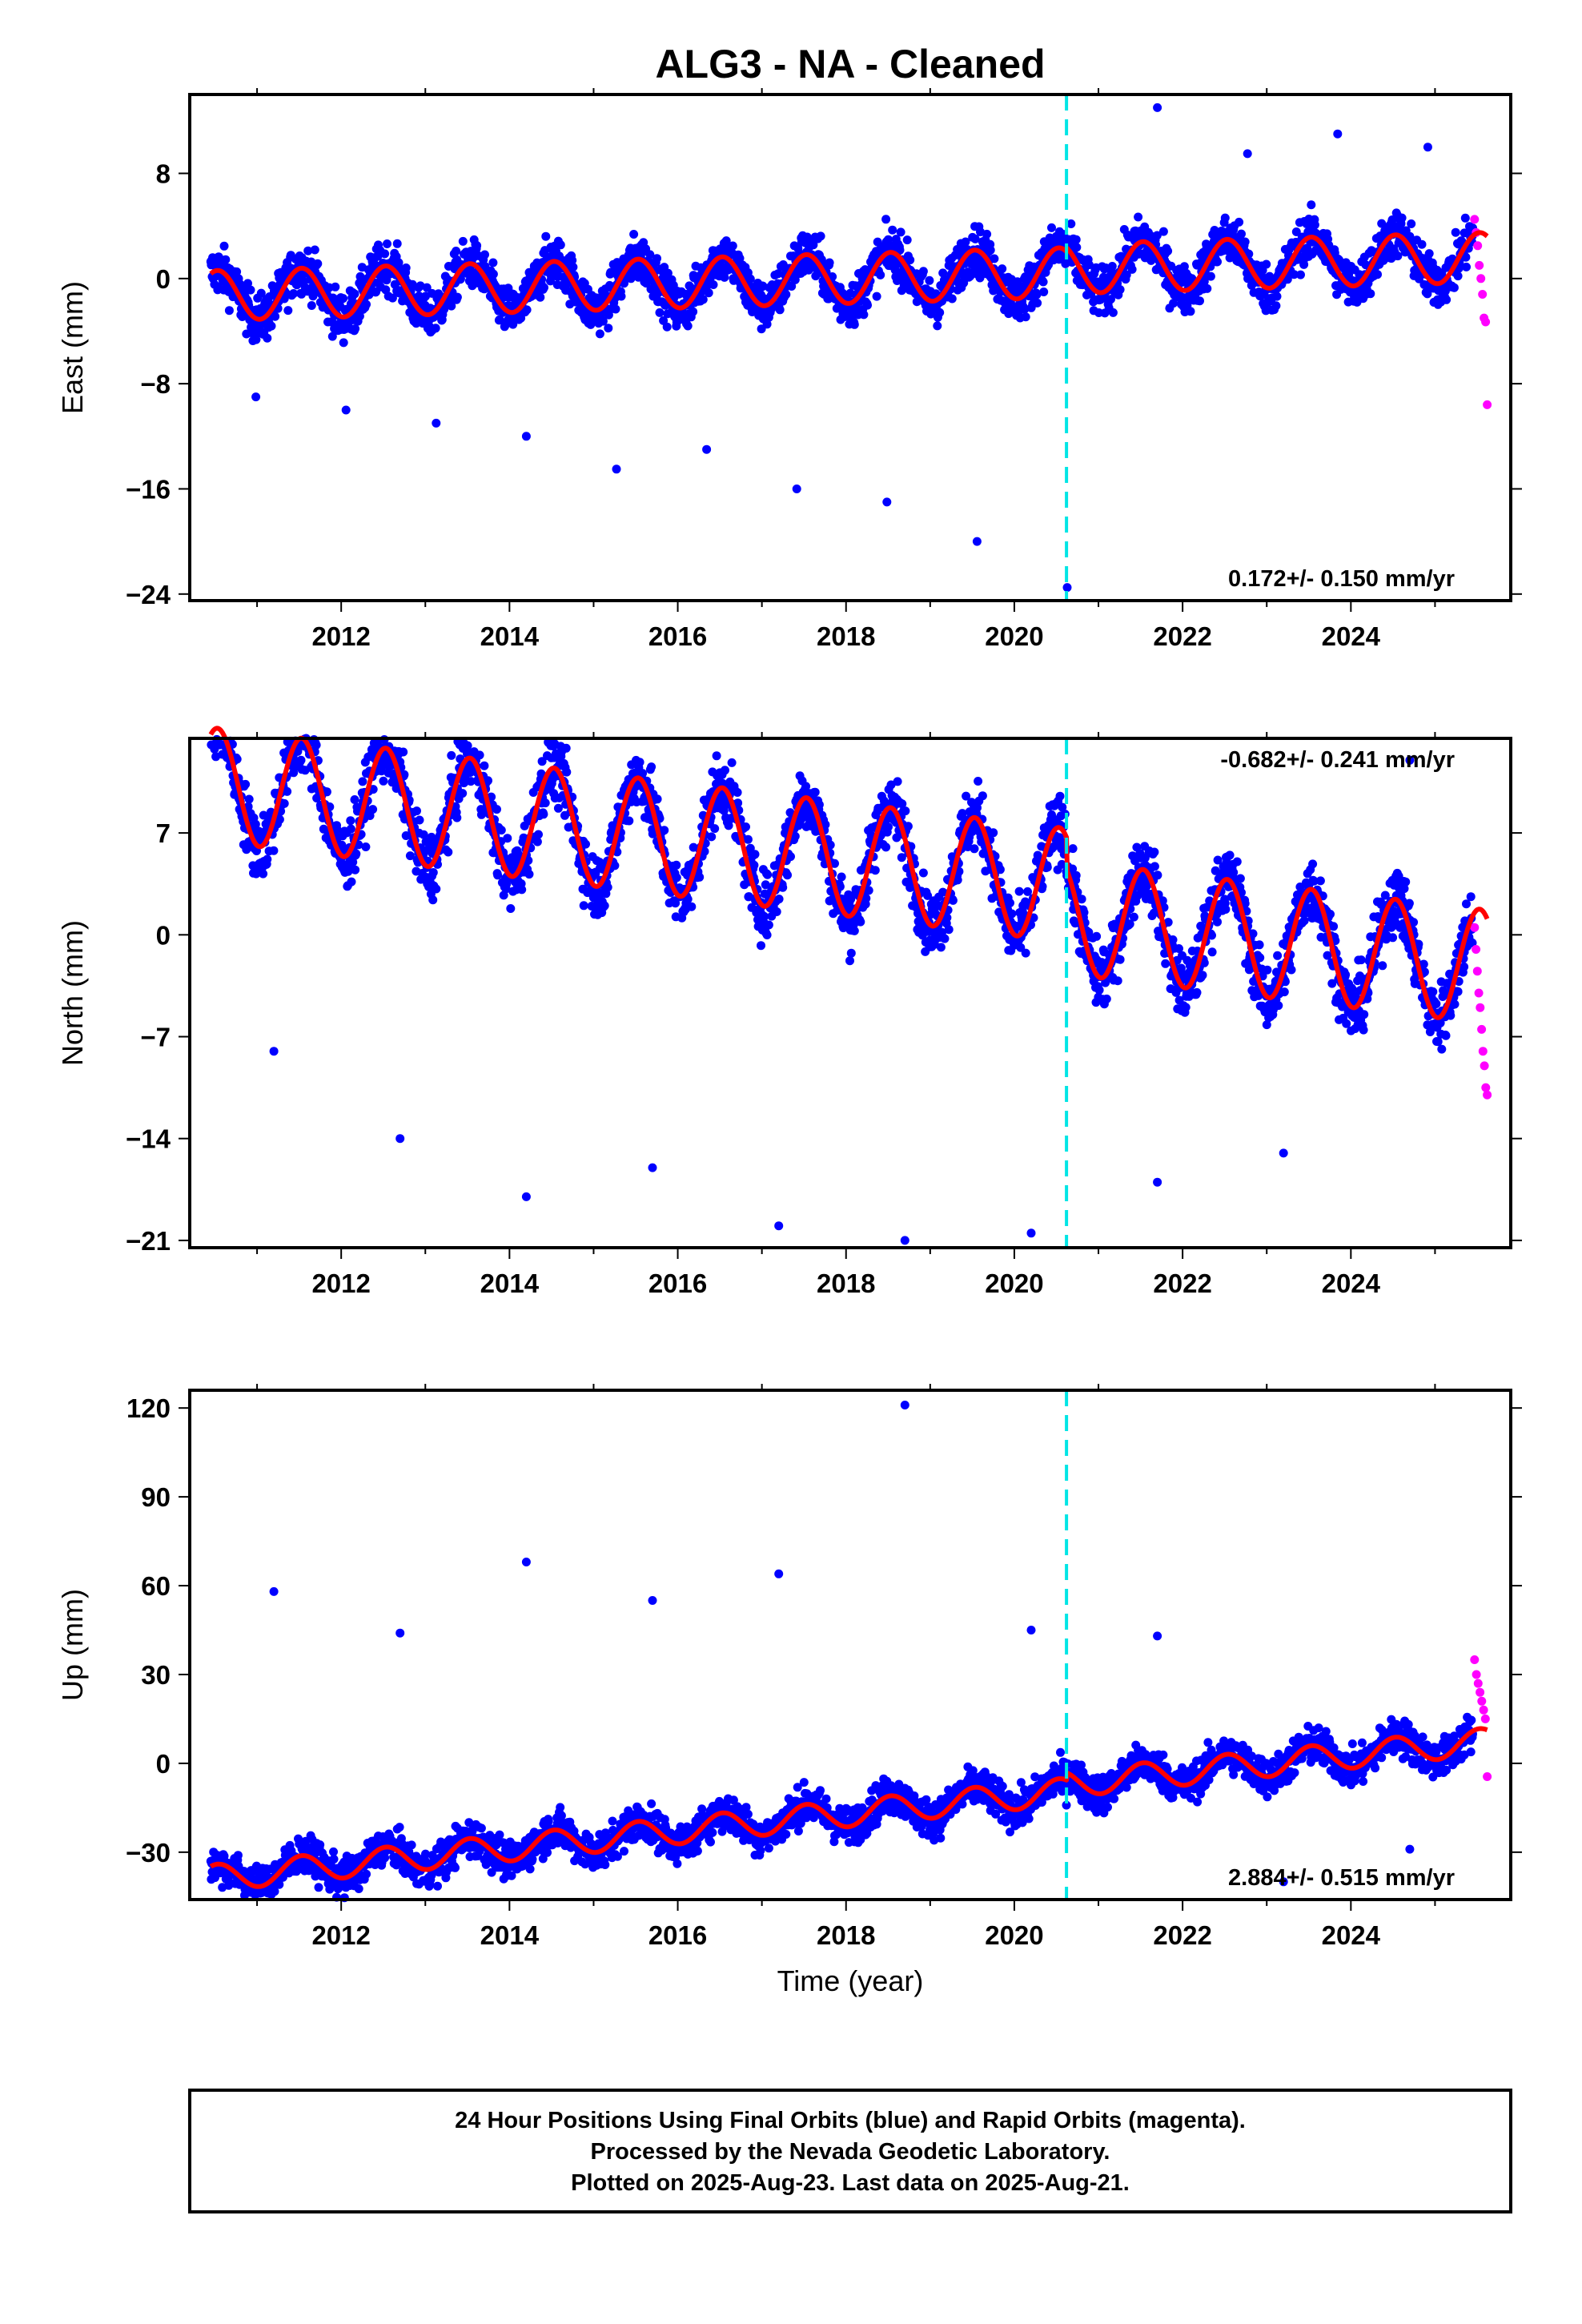 This screenshot has height=2324, width=1582. I want to click on east-x-tick-label: 2014, so click(510, 636).